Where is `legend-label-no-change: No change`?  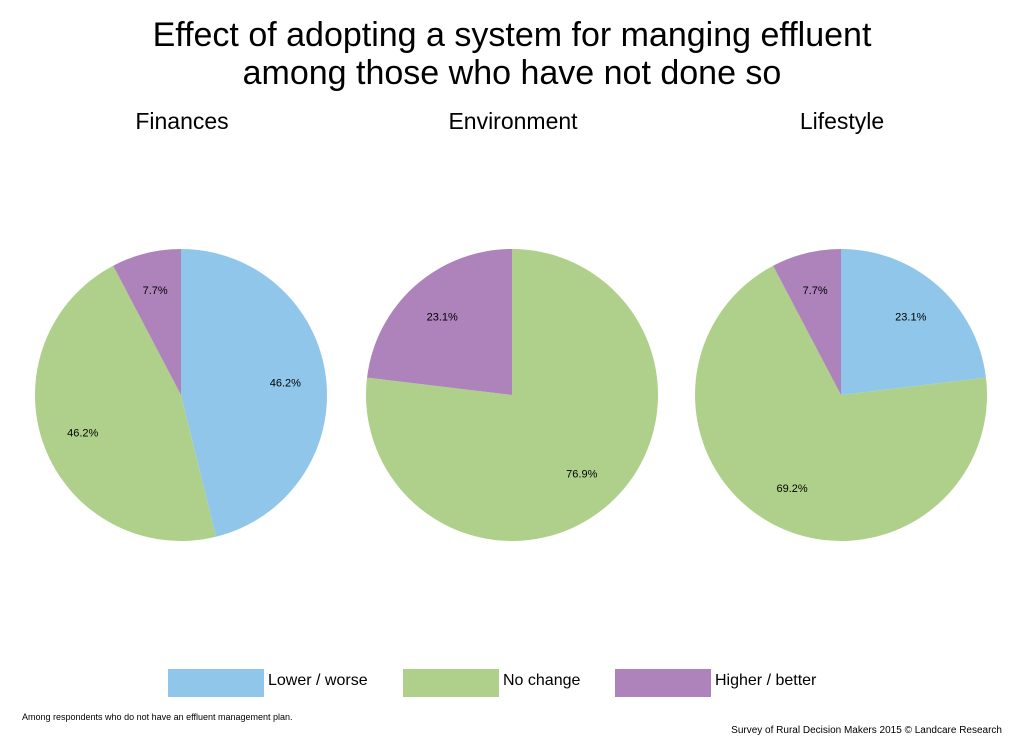 legend-label-no-change: No change is located at coordinates (542, 680).